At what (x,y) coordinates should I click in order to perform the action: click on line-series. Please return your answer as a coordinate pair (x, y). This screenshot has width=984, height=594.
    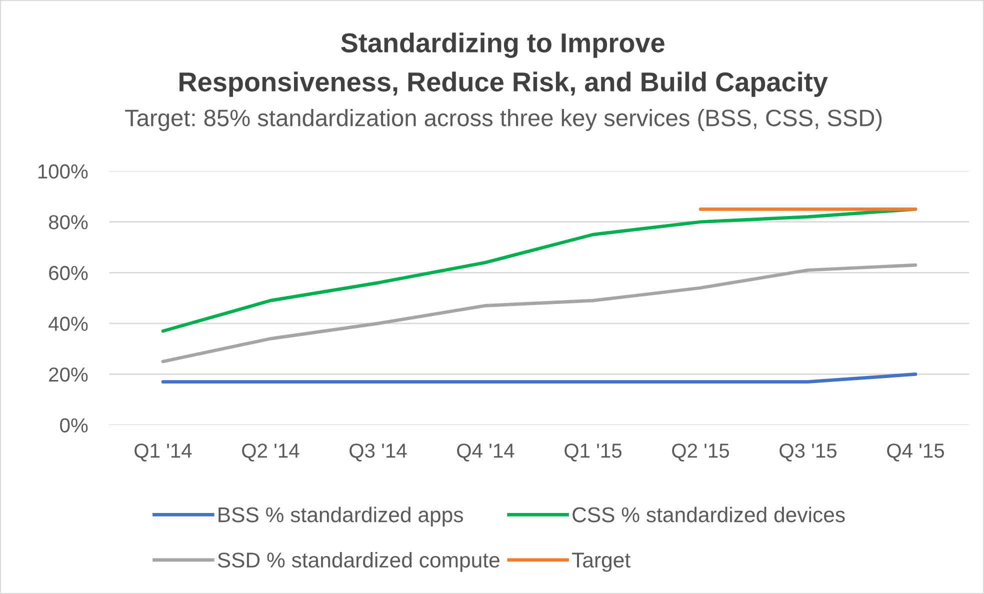
    Looking at the image, I should click on (539, 313).